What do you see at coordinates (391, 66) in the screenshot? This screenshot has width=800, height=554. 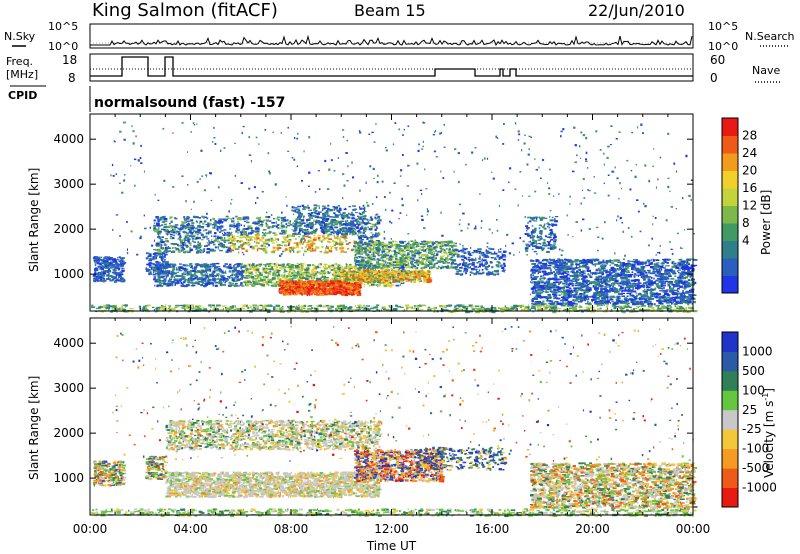 I see `freq-trace` at bounding box center [391, 66].